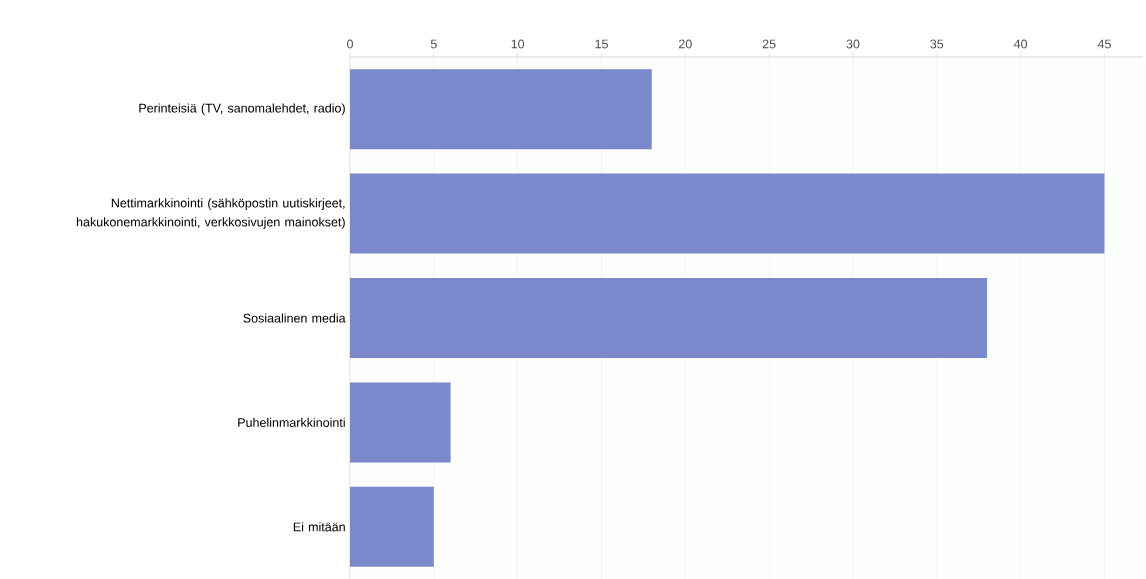 The image size is (1146, 579). What do you see at coordinates (319, 527) in the screenshot?
I see `y-tick-label: Ei mitään` at bounding box center [319, 527].